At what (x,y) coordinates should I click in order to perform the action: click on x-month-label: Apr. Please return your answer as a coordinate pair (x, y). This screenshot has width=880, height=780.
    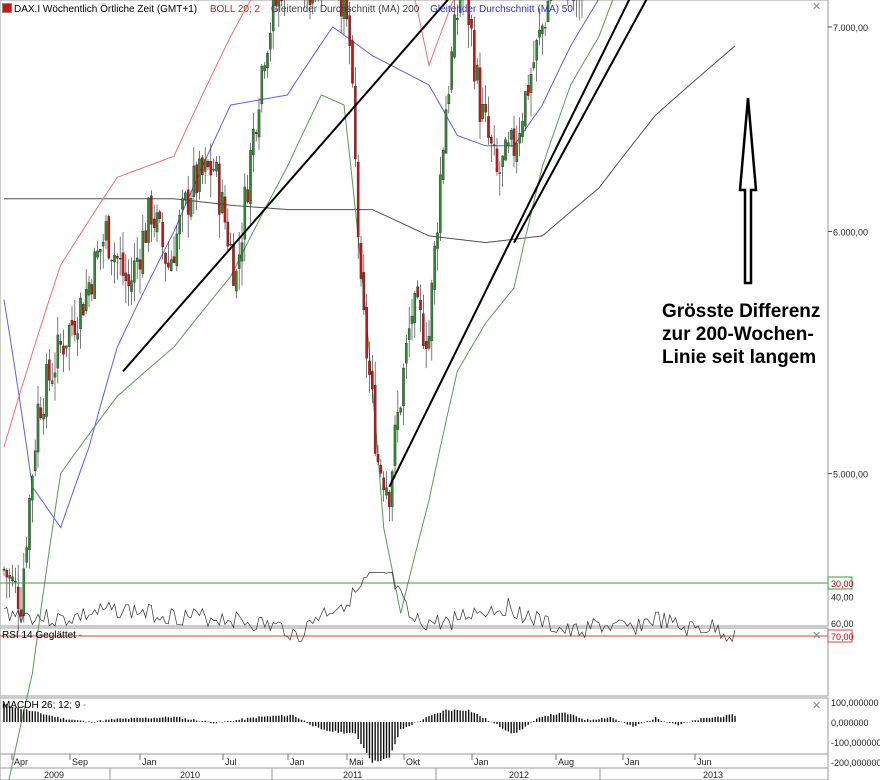
    Looking at the image, I should click on (21, 762).